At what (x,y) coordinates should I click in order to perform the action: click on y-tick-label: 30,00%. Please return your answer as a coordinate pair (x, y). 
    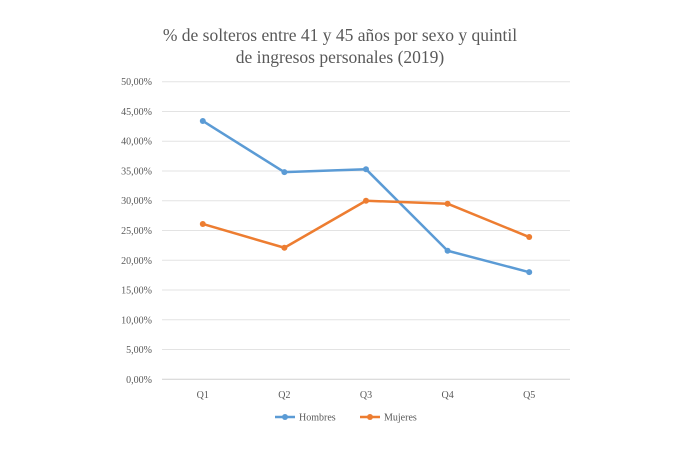
    Looking at the image, I should click on (136, 201).